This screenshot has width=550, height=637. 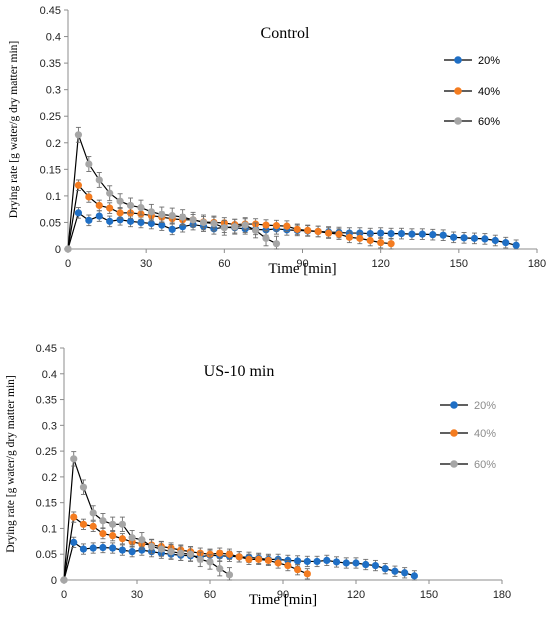 I want to click on y-tick-label: 0.05, so click(x=50, y=223).